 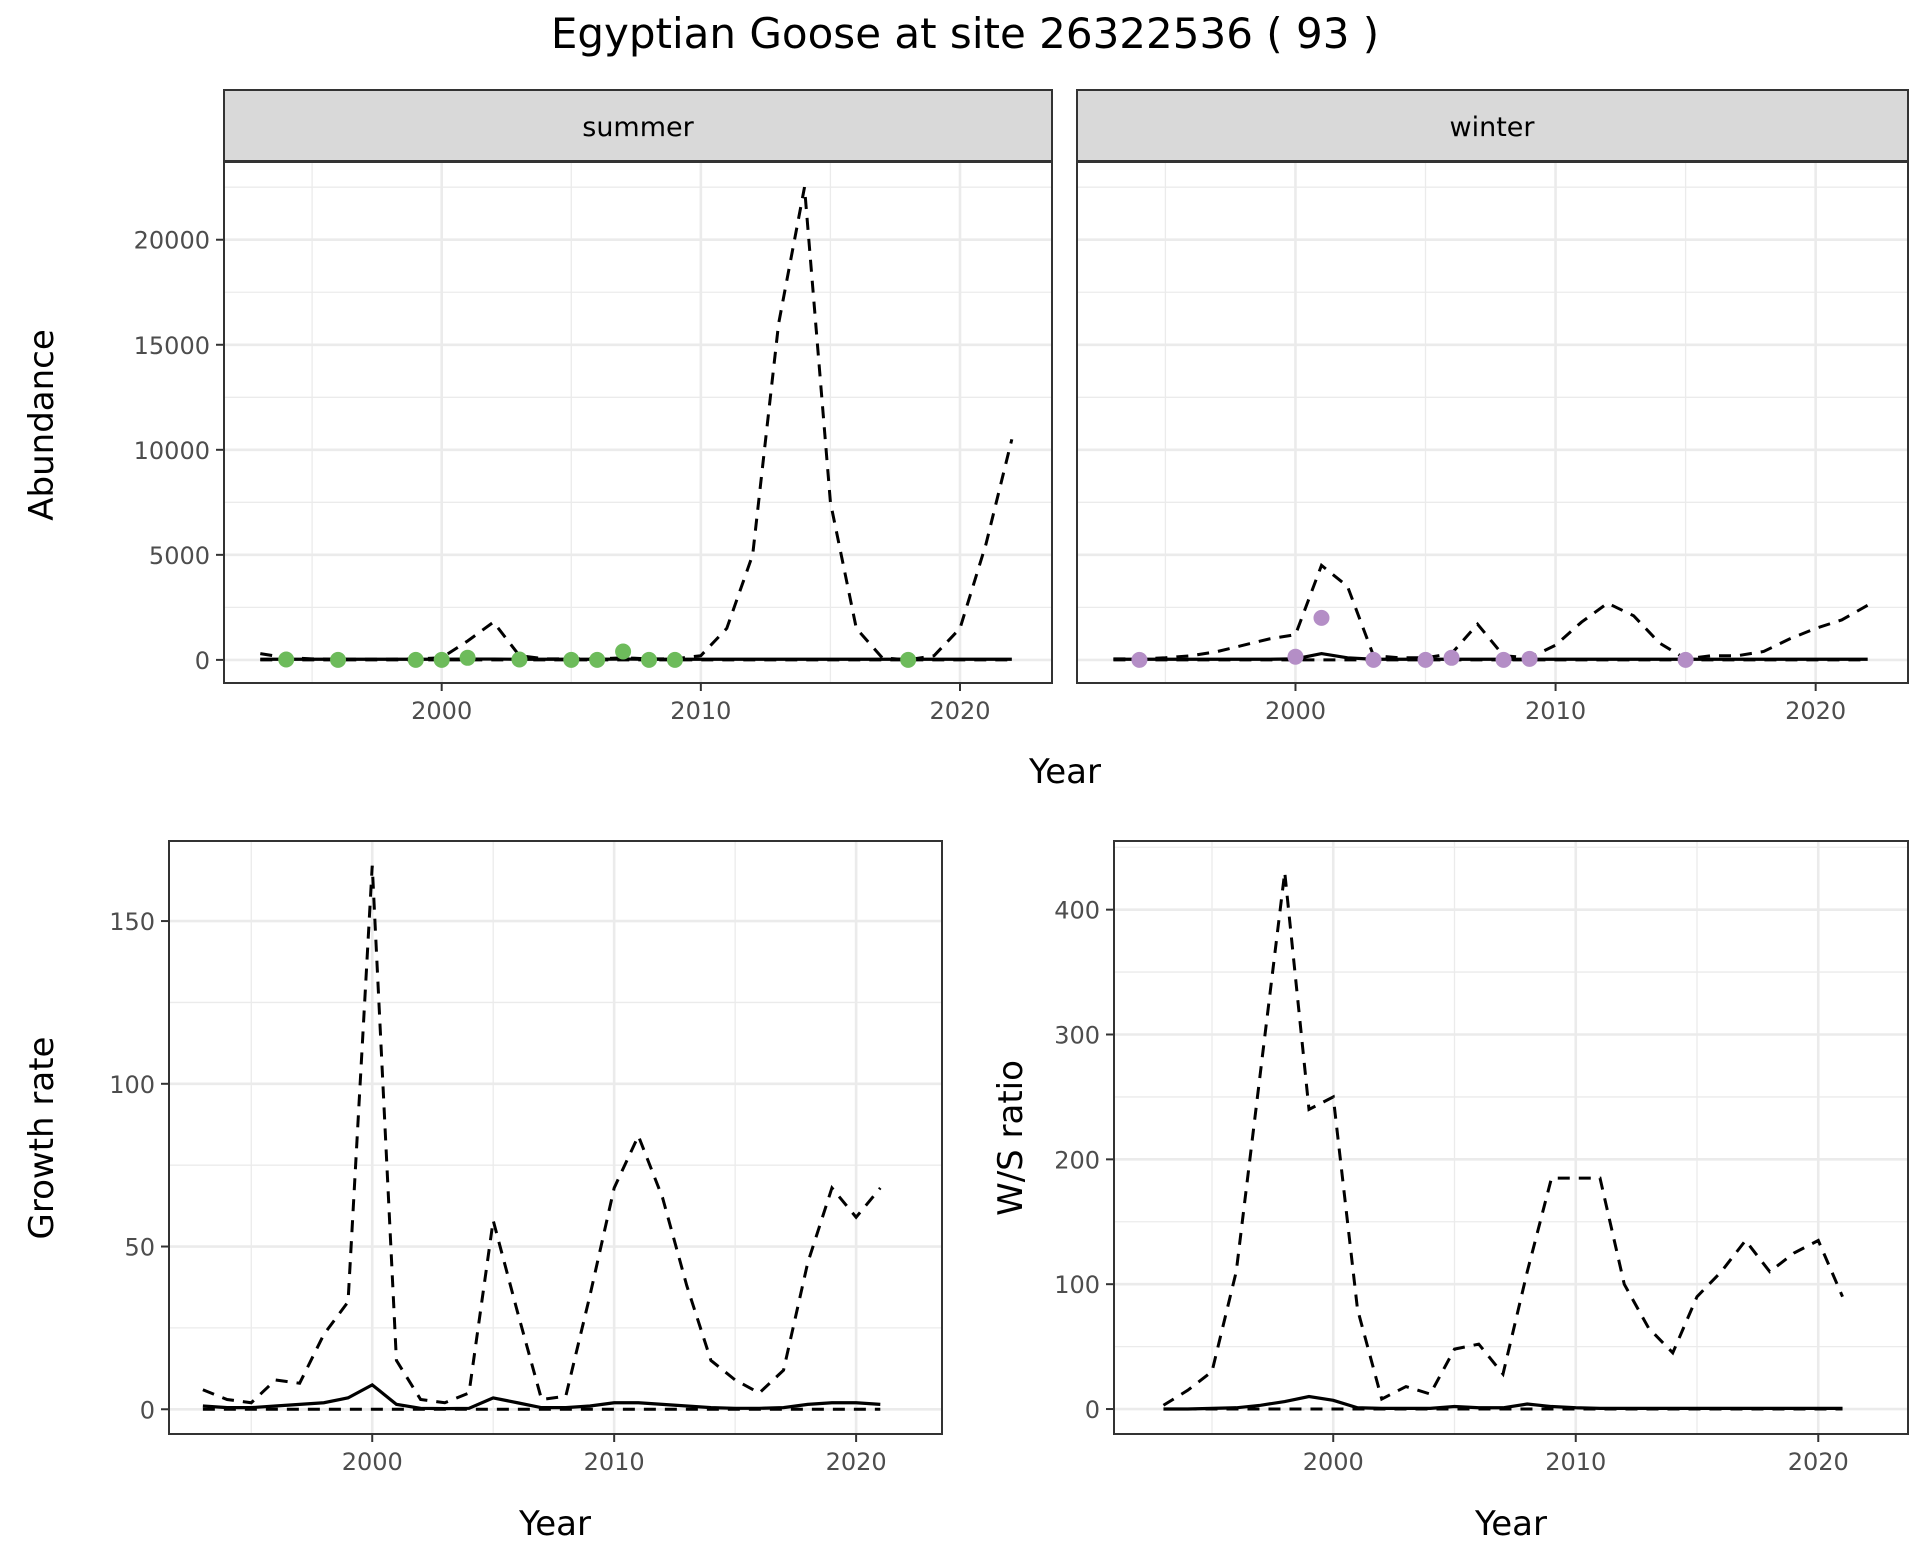 I want to click on y-axis-title-ratio: W/S ratio, so click(x=1011, y=1138).